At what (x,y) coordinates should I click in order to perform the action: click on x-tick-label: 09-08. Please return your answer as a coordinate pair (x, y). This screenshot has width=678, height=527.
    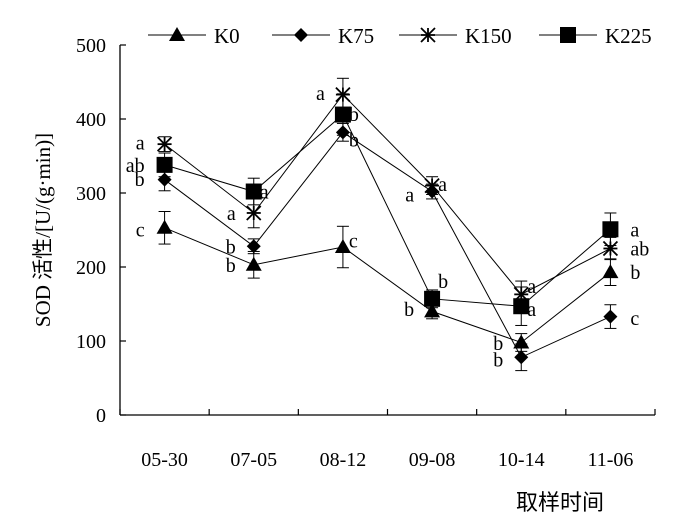
    Looking at the image, I should click on (432, 460).